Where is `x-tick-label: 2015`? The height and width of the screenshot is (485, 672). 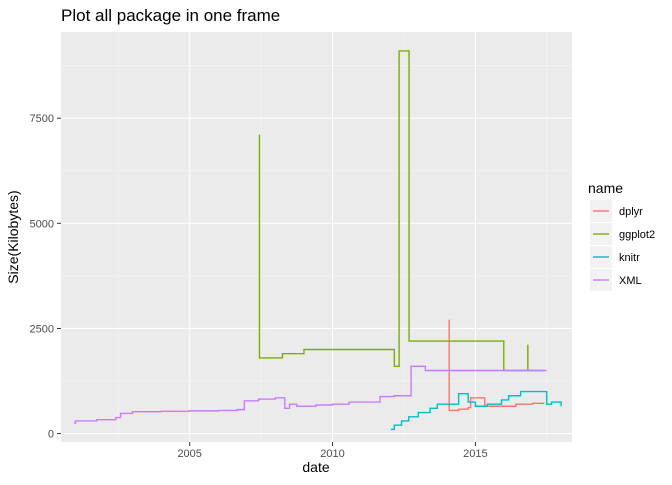
x-tick-label: 2015 is located at coordinates (475, 454).